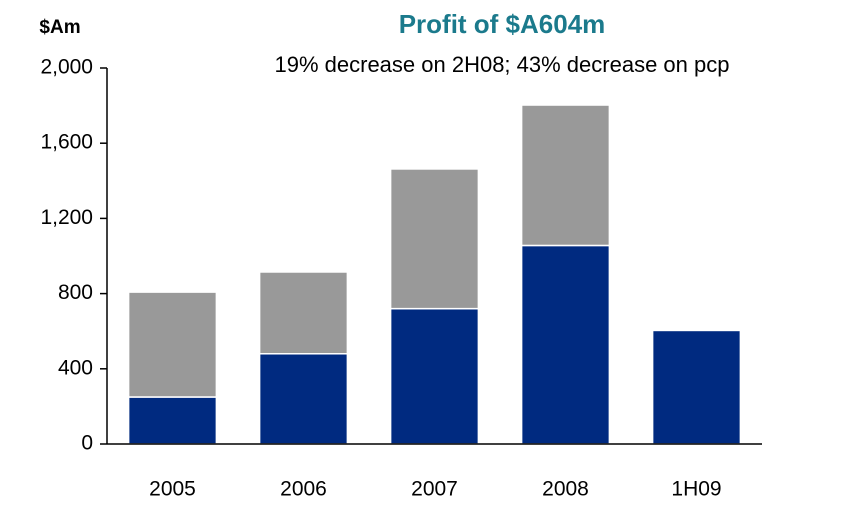 The width and height of the screenshot is (858, 506). What do you see at coordinates (66, 67) in the screenshot?
I see `y-tick-label: 2,000` at bounding box center [66, 67].